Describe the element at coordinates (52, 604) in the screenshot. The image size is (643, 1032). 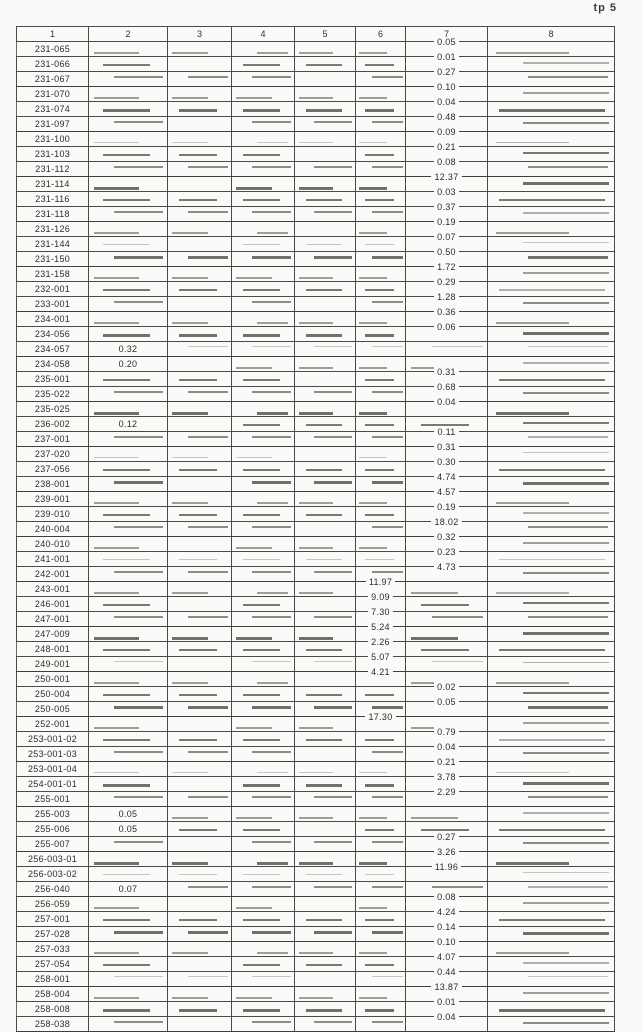
I see `row-id: 246-001` at that location.